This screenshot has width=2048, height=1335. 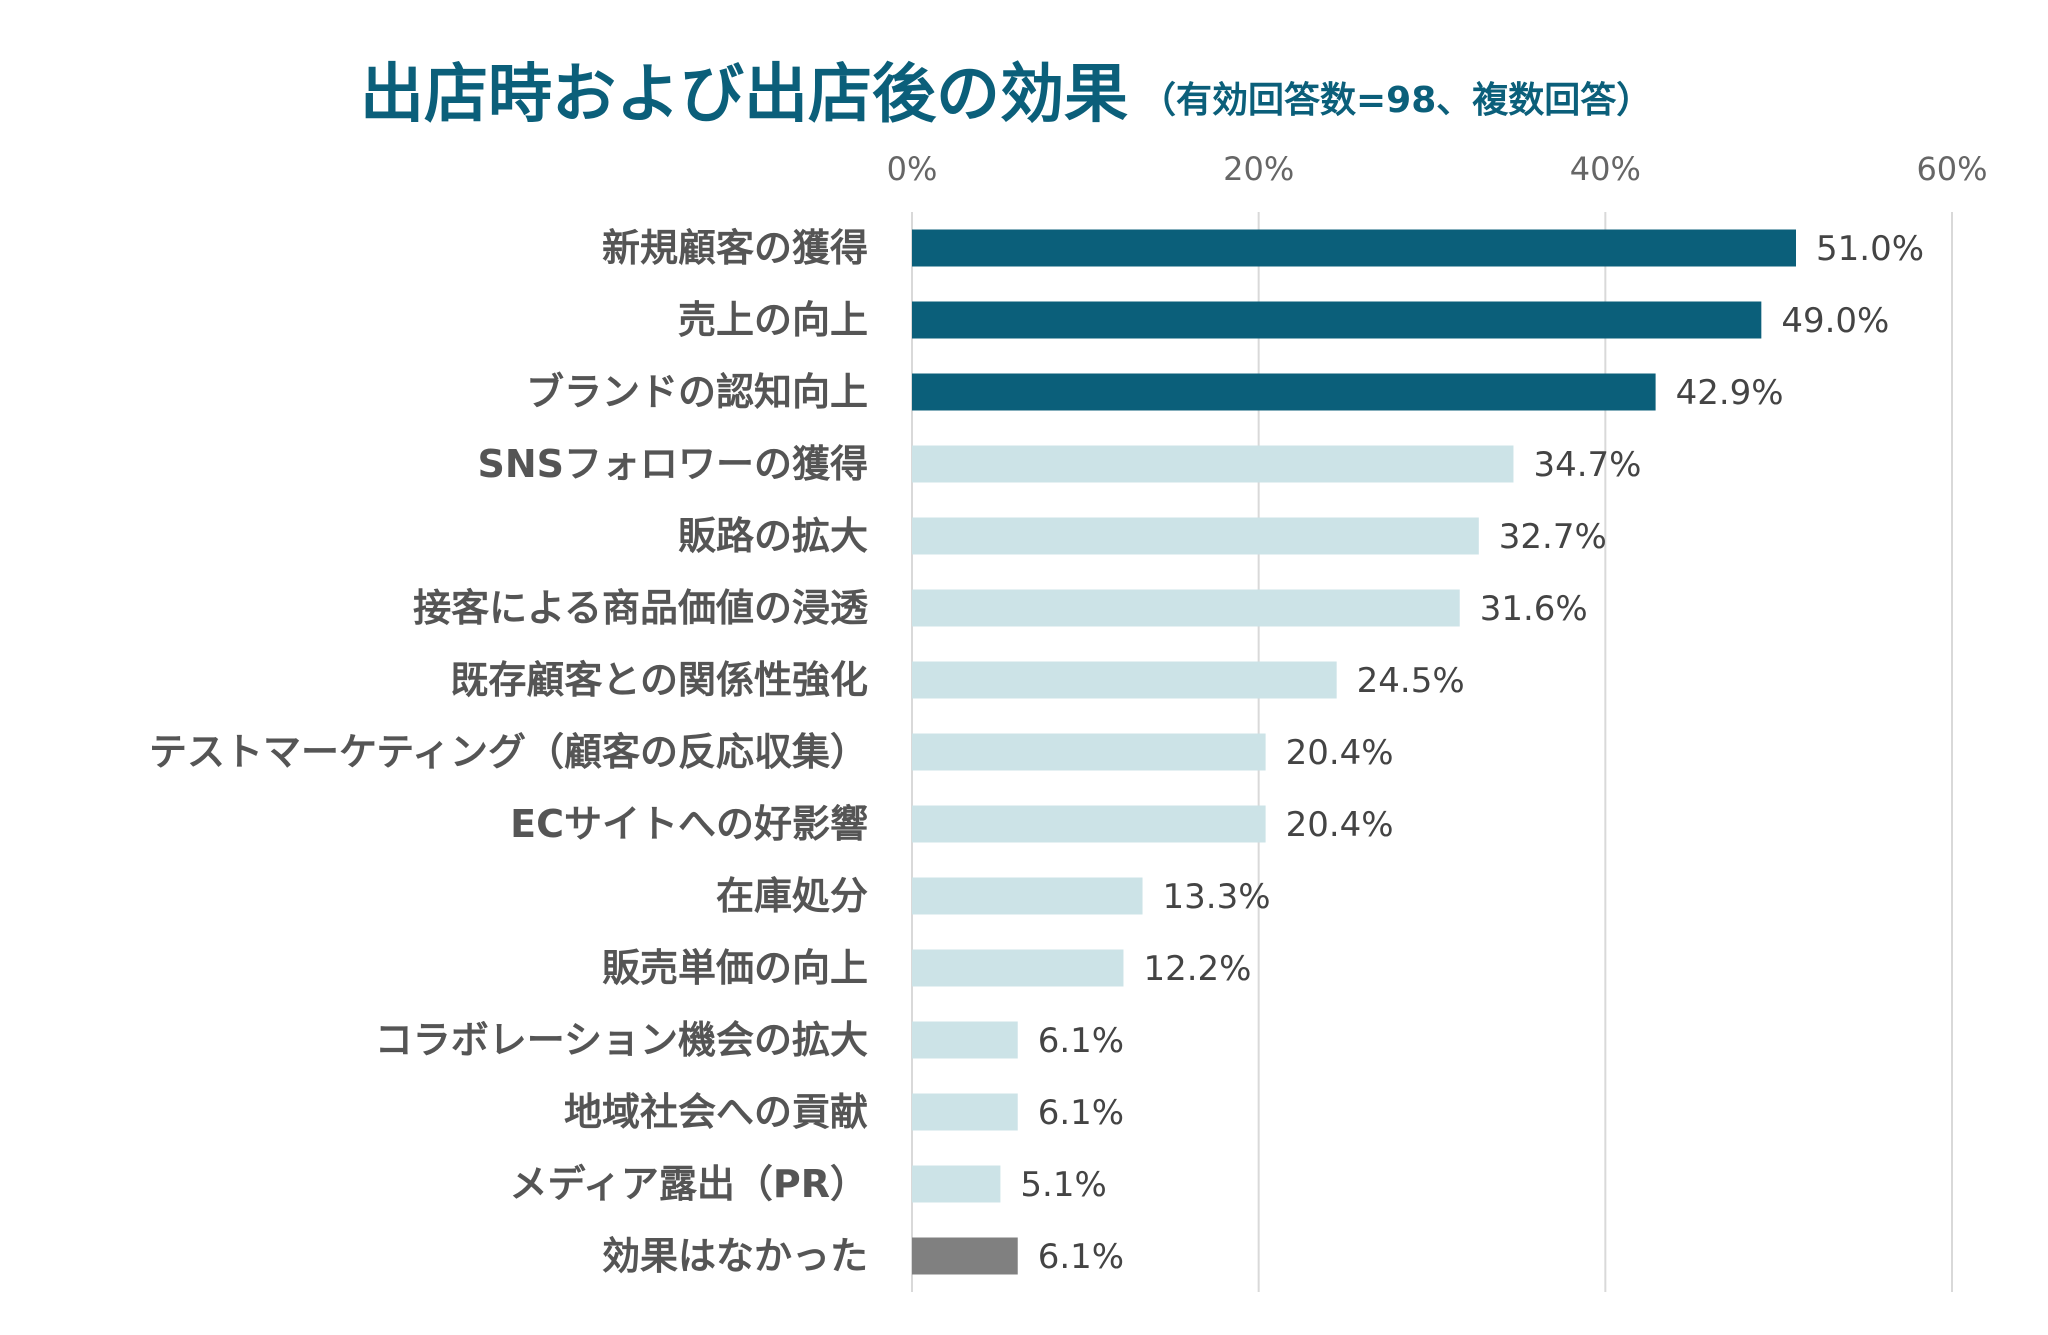 I want to click on data-label: 13.3%, so click(x=1217, y=897).